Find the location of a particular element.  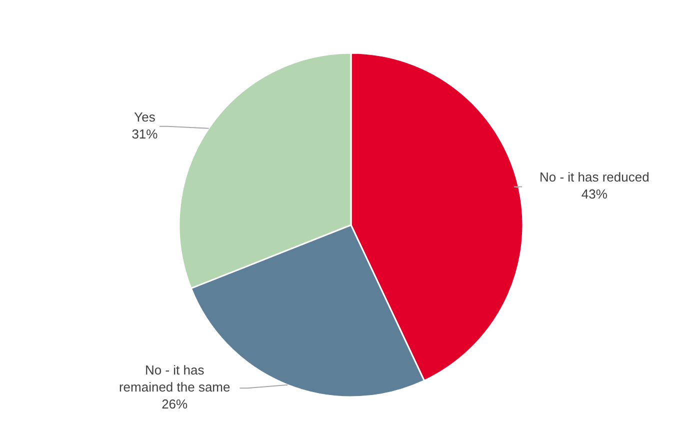

data-label: 26% is located at coordinates (175, 404).